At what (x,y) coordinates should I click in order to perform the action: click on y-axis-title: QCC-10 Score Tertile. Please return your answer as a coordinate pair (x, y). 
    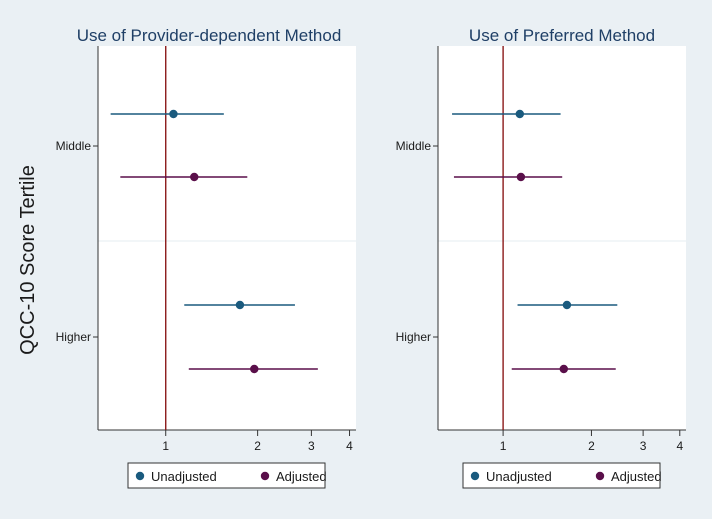
    Looking at the image, I should click on (28, 260).